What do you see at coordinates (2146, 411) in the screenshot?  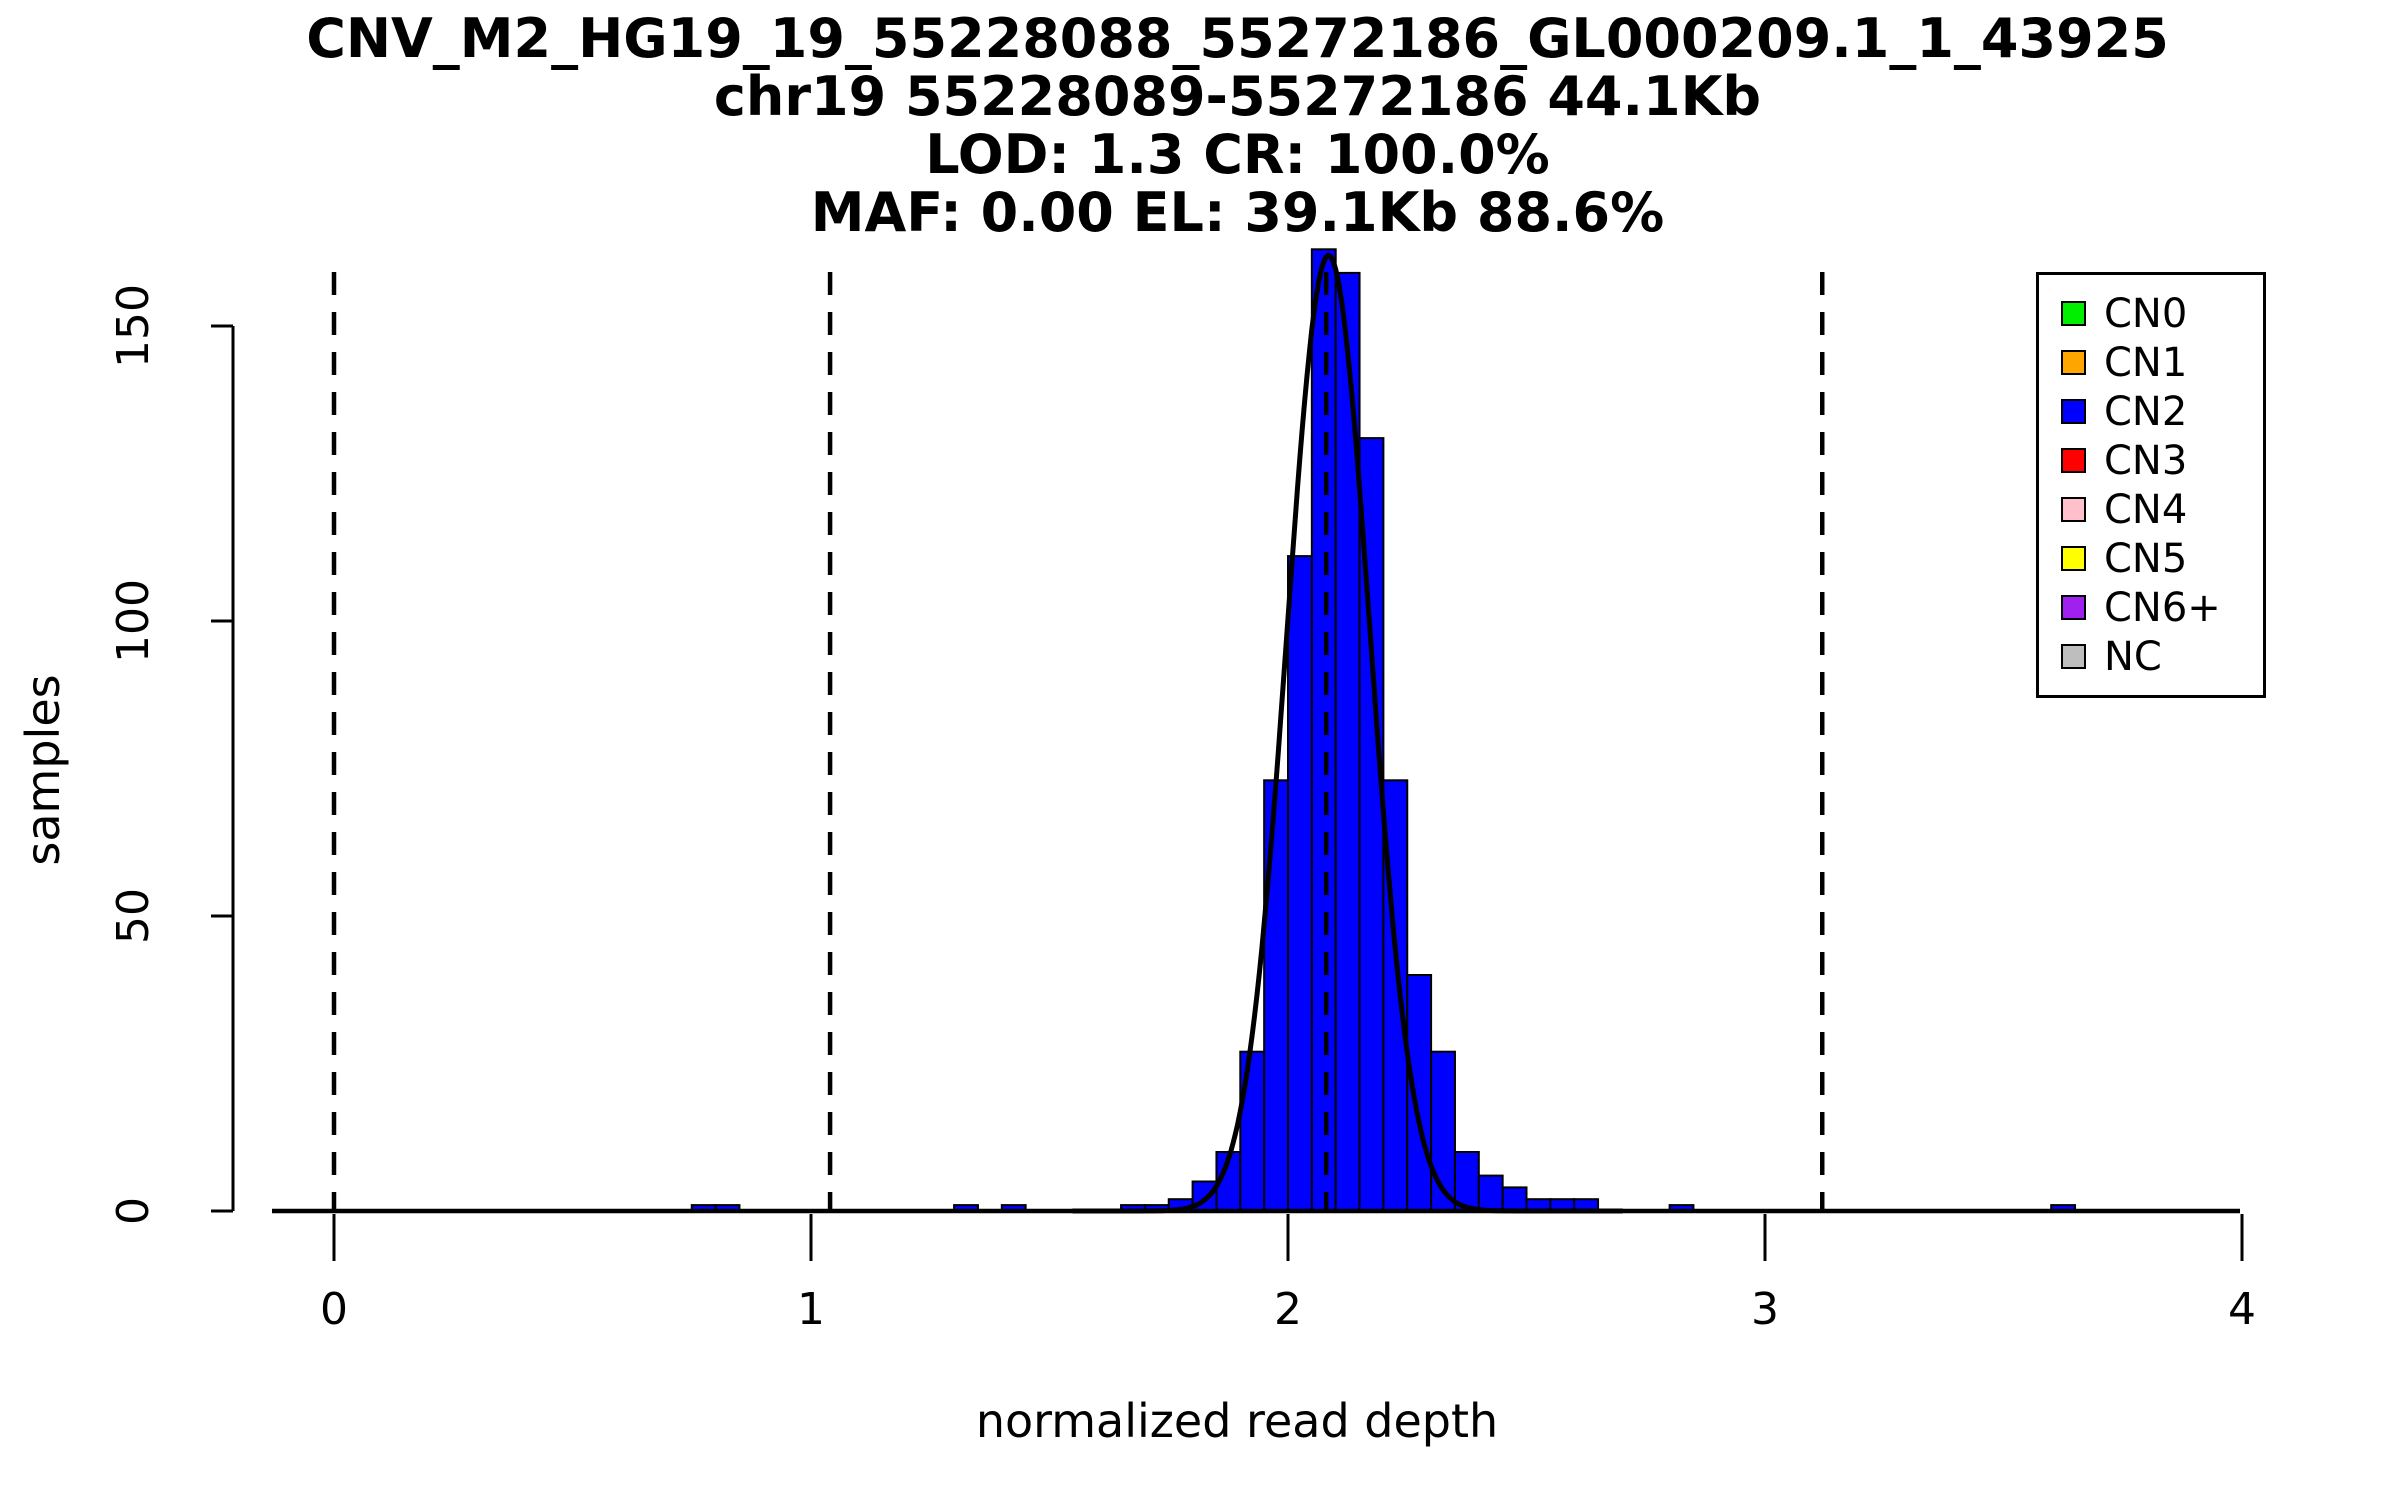 I see `legend-label: CN2` at bounding box center [2146, 411].